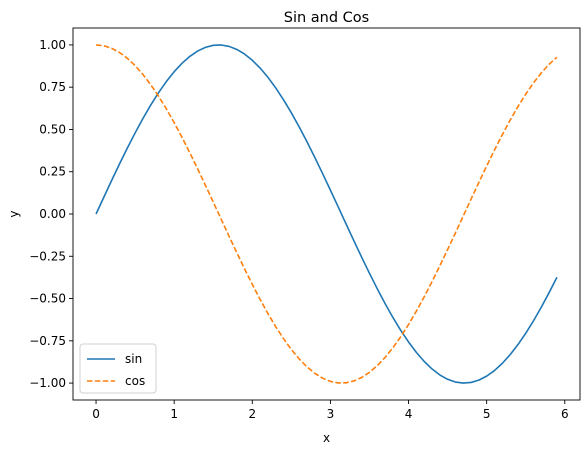  I want to click on y-tick-label: −1.00, so click(47, 383).